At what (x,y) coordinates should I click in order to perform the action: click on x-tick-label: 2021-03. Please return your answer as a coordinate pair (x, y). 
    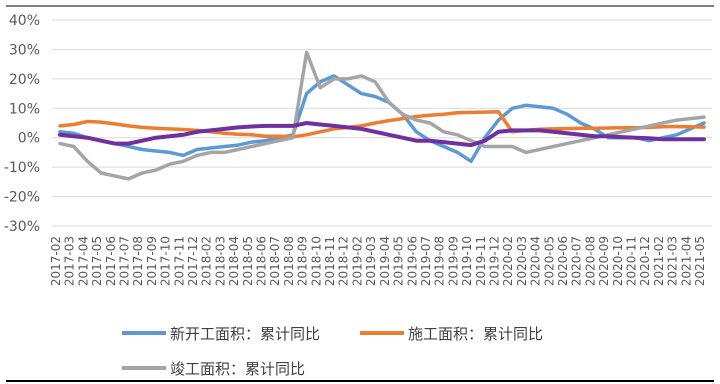
    Looking at the image, I should click on (673, 261).